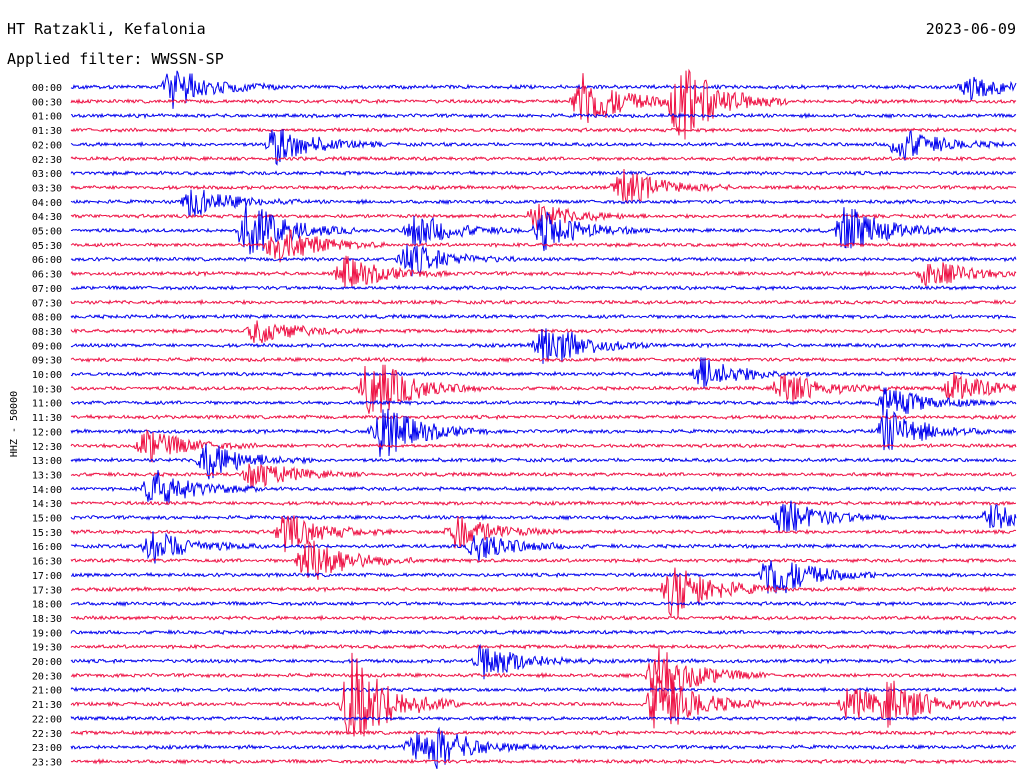 This screenshot has height=780, width=1024. I want to click on row-time-label: 17:00, so click(47, 576).